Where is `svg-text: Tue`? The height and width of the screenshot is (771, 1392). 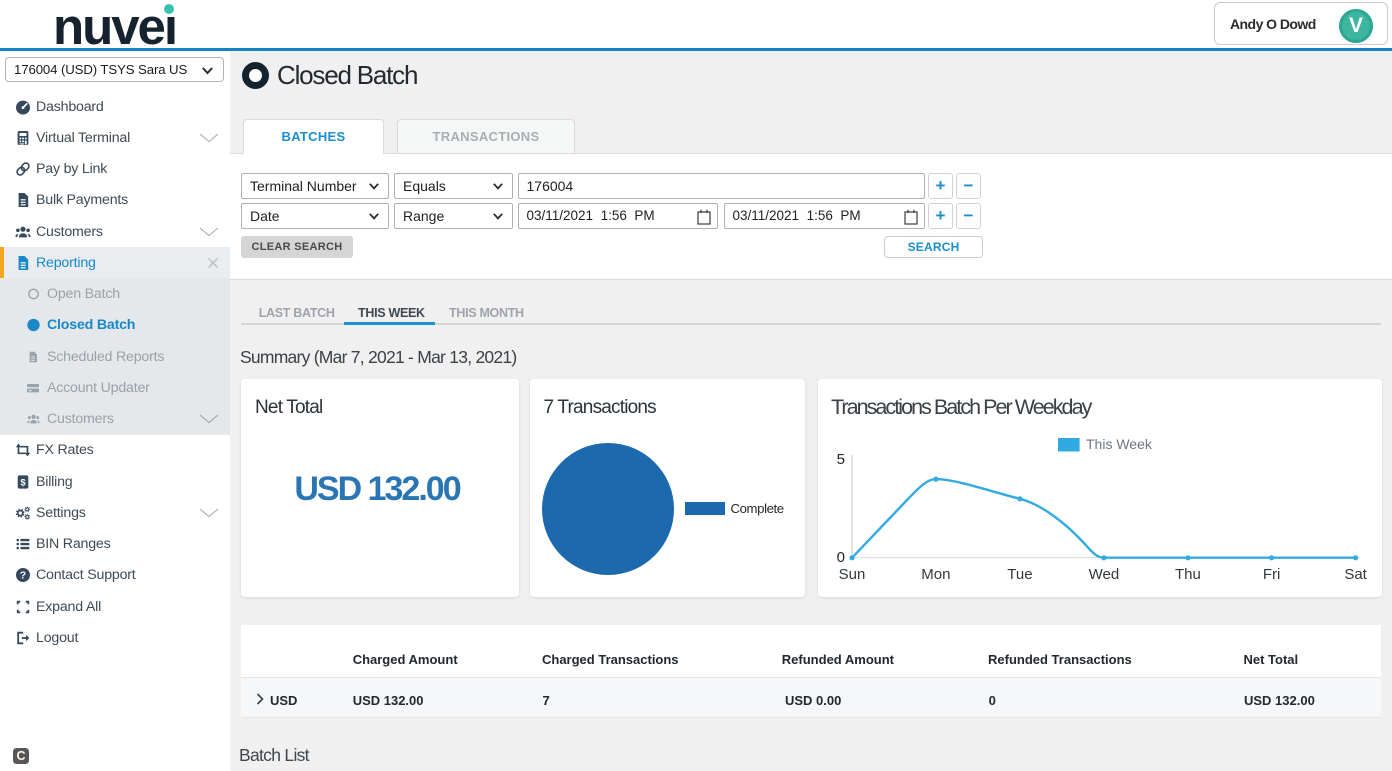
svg-text: Tue is located at coordinates (1019, 574).